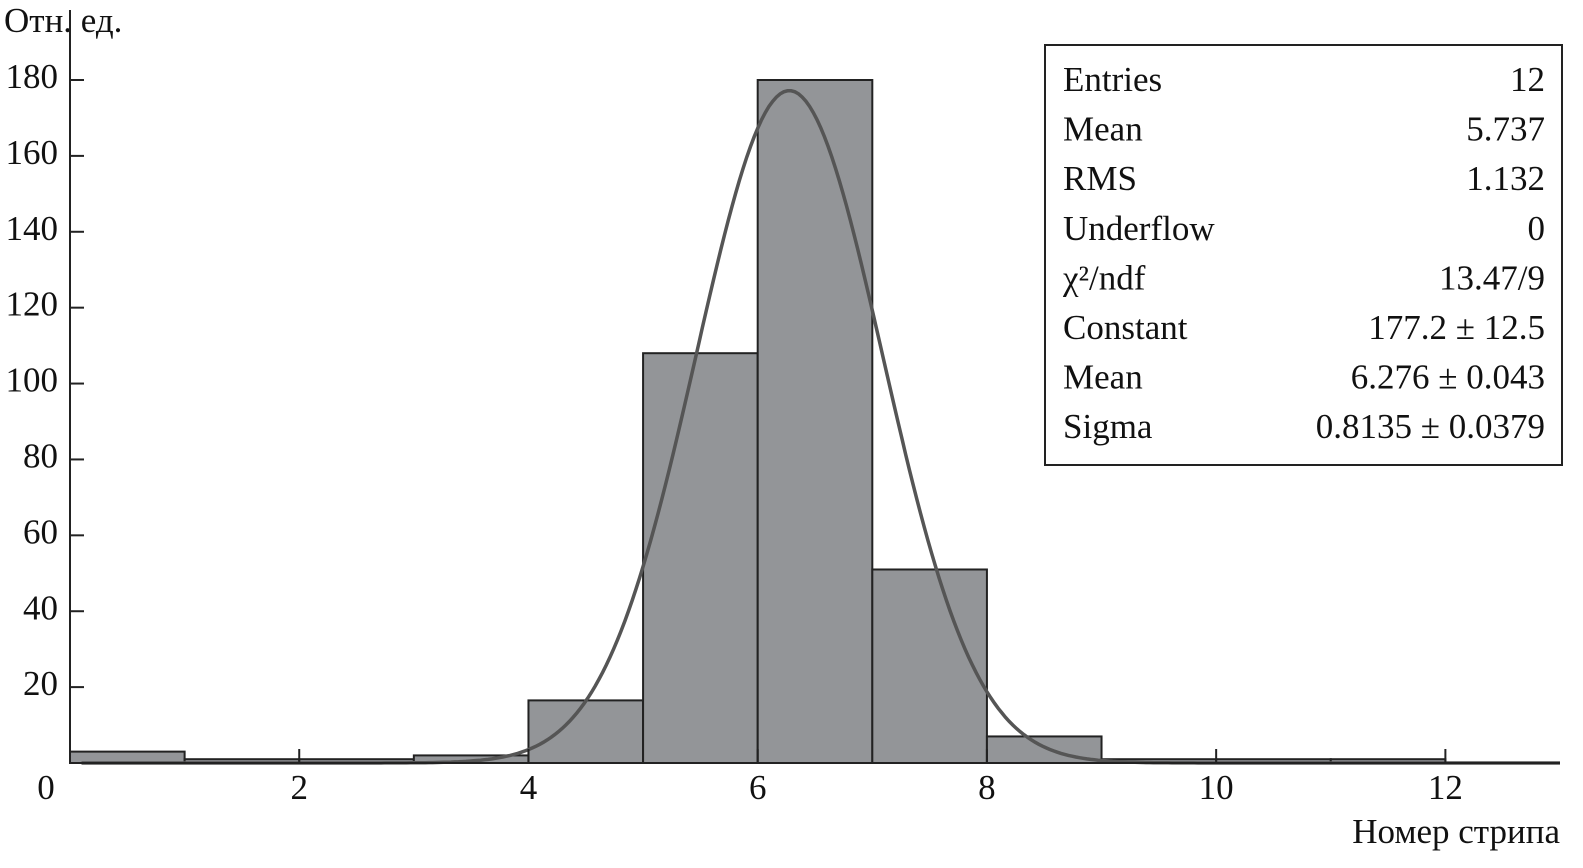 This screenshot has width=1583, height=868. Describe the element at coordinates (1537, 228) in the screenshot. I see `stats-value: 0` at that location.